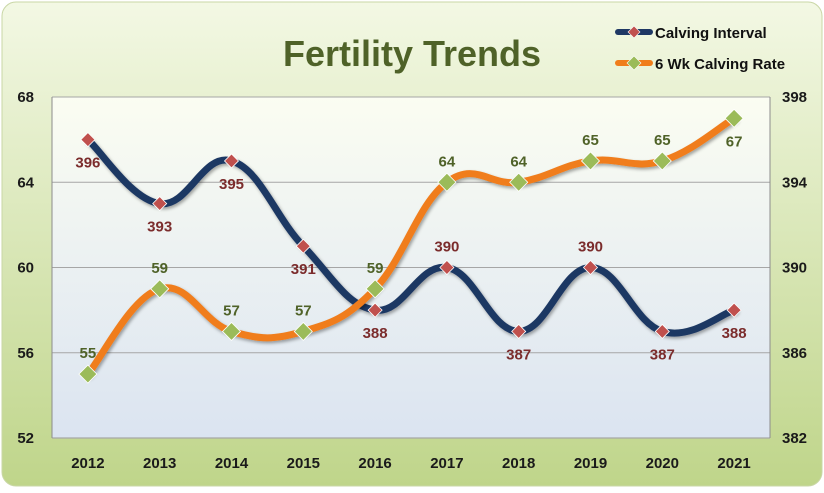 Image resolution: width=824 pixels, height=493 pixels. I want to click on x-tick-label: 2013, so click(159, 463).